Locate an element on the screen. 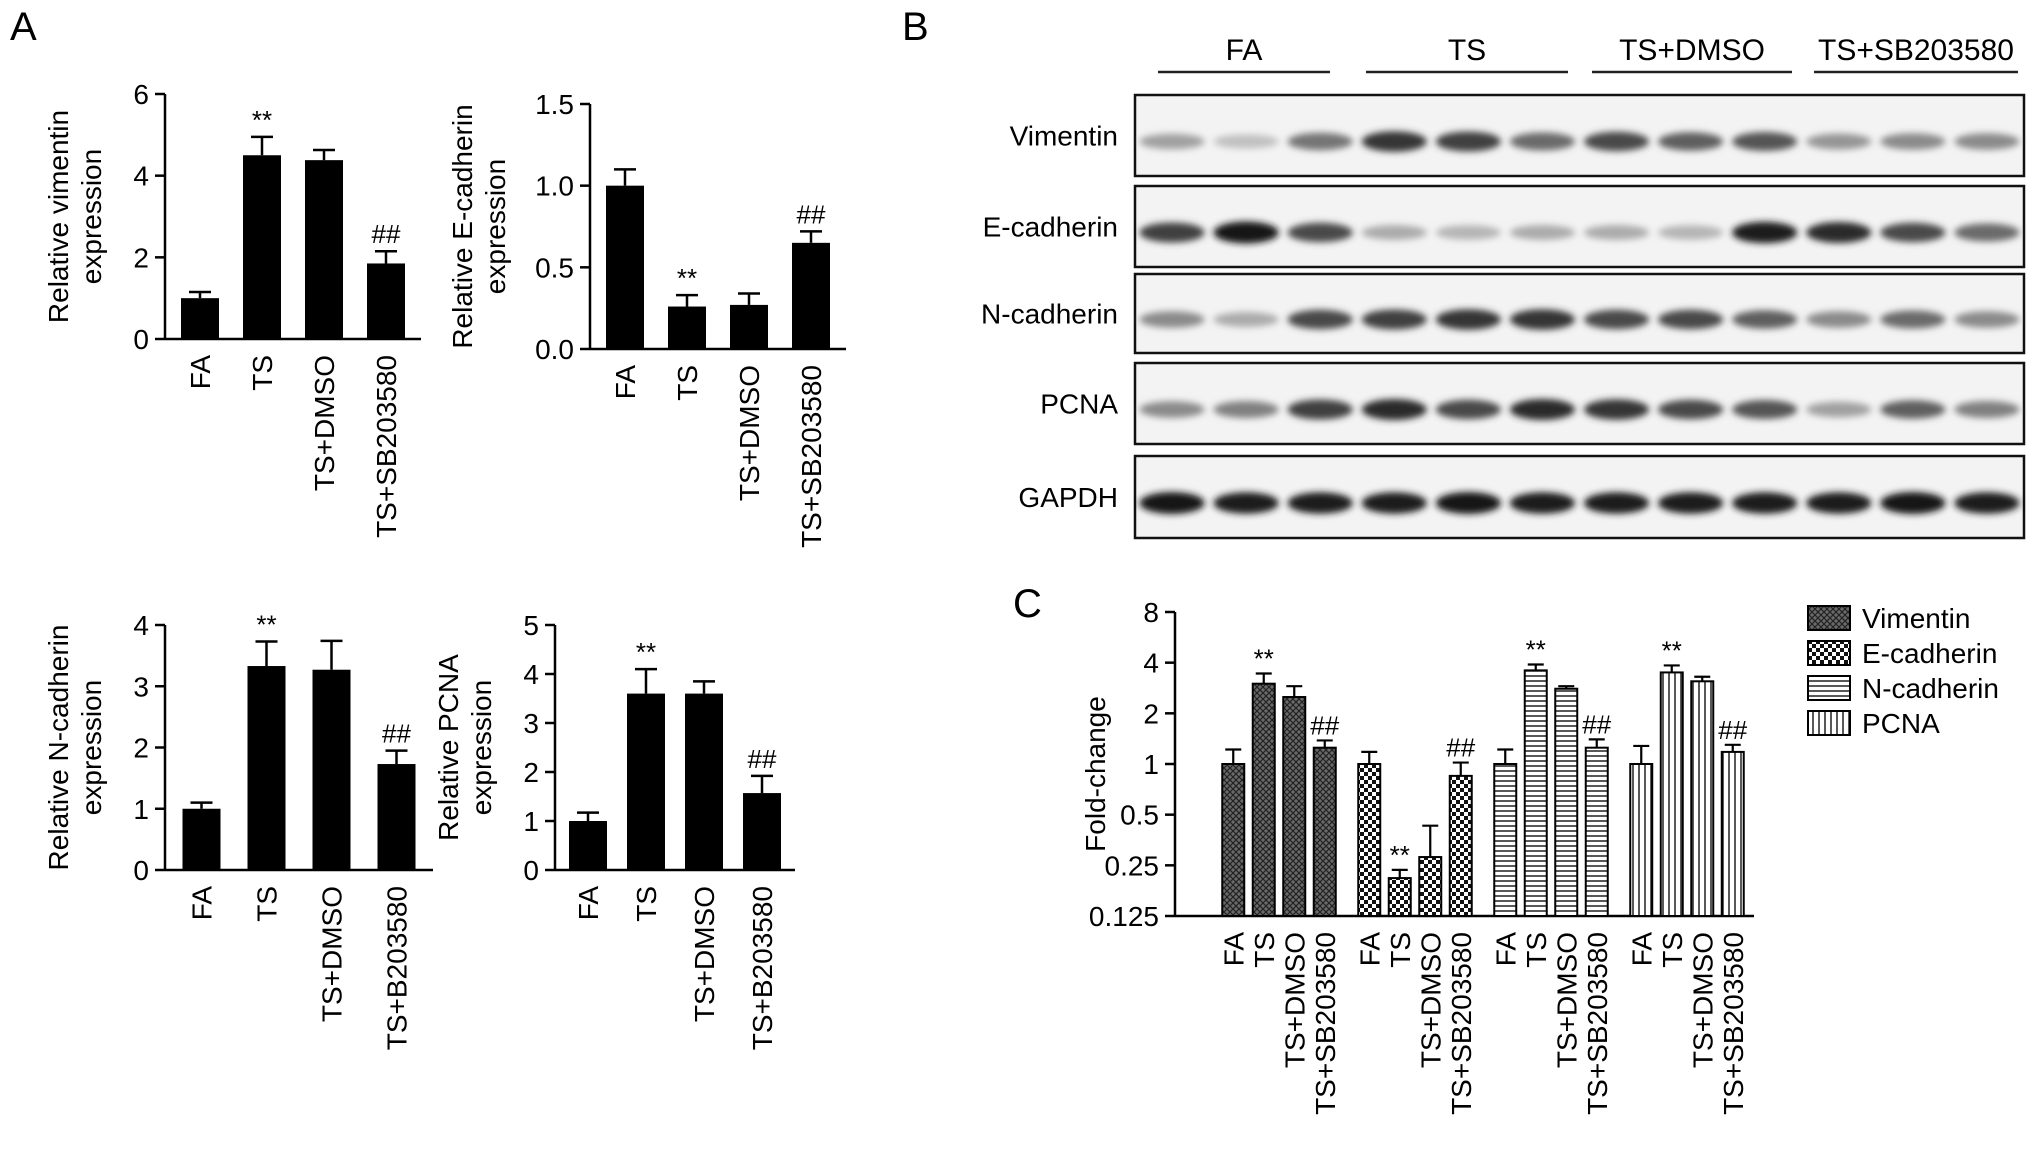 Image resolution: width=2032 pixels, height=1160 pixels. blot-row-label: N-cadherin is located at coordinates (1049, 314).